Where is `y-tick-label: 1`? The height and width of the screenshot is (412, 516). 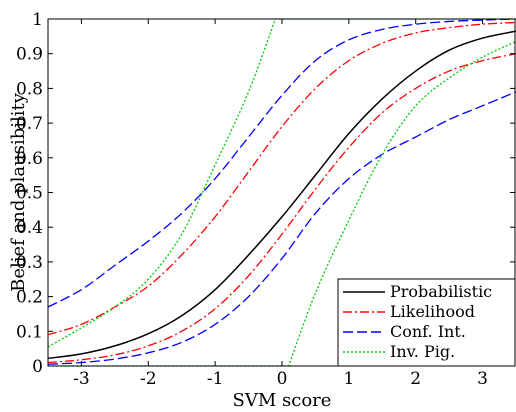
y-tick-label: 1 is located at coordinates (37, 20).